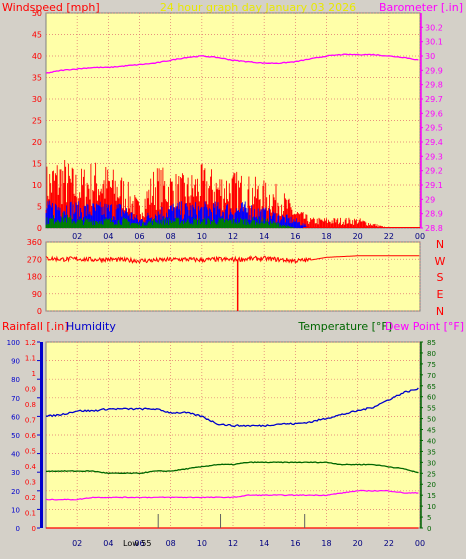 This screenshot has height=559, width=466. What do you see at coordinates (431, 452) in the screenshot?
I see `temperature-tick-label: 35` at bounding box center [431, 452].